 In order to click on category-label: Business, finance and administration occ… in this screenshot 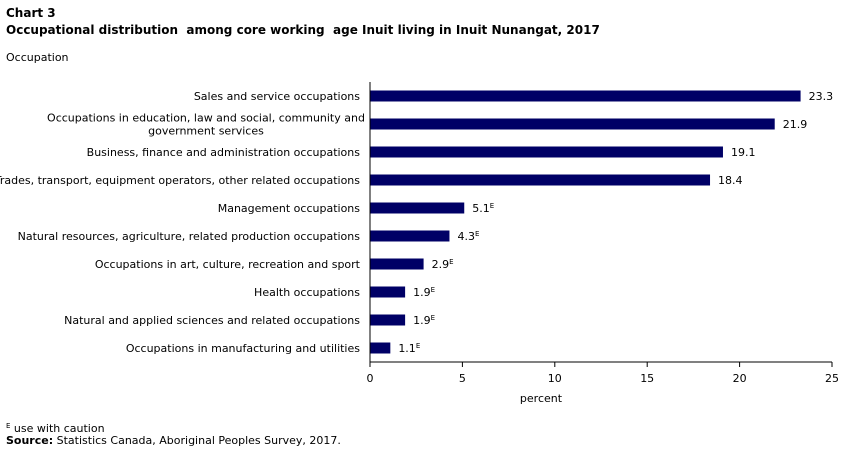, I will do `click(224, 152)`.